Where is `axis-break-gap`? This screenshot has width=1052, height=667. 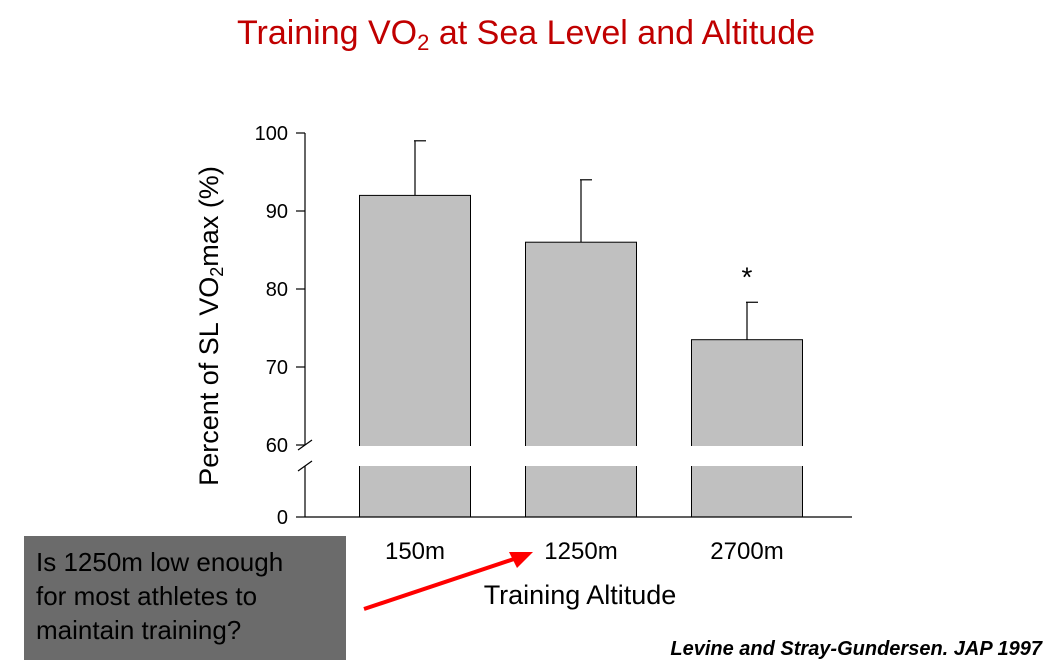
axis-break-gap is located at coordinates (574, 456).